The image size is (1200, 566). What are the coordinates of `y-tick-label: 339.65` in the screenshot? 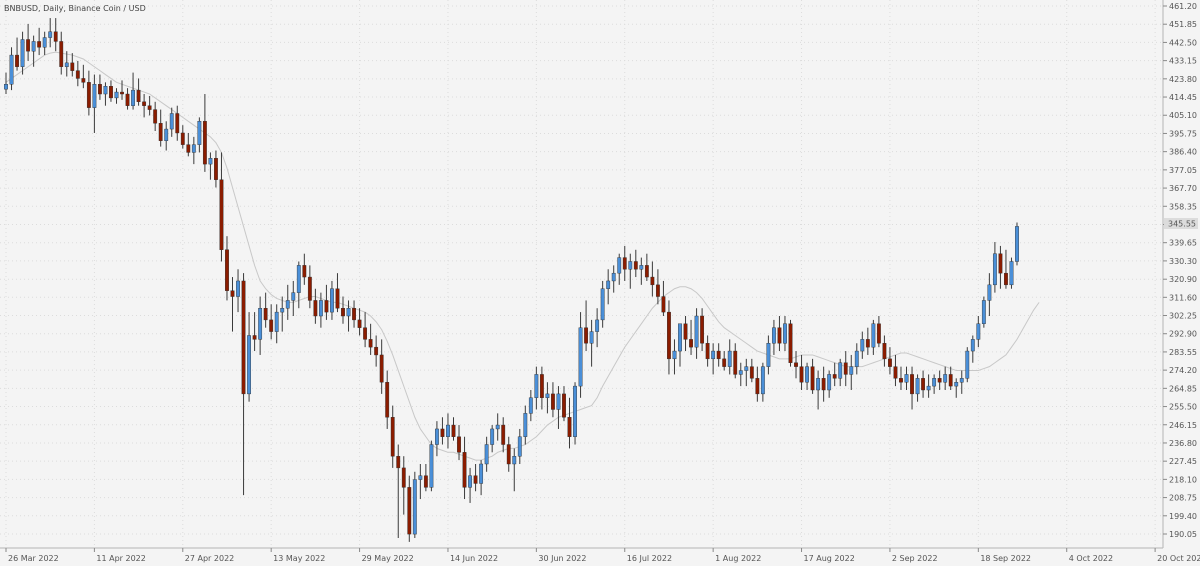 It's located at (1183, 243).